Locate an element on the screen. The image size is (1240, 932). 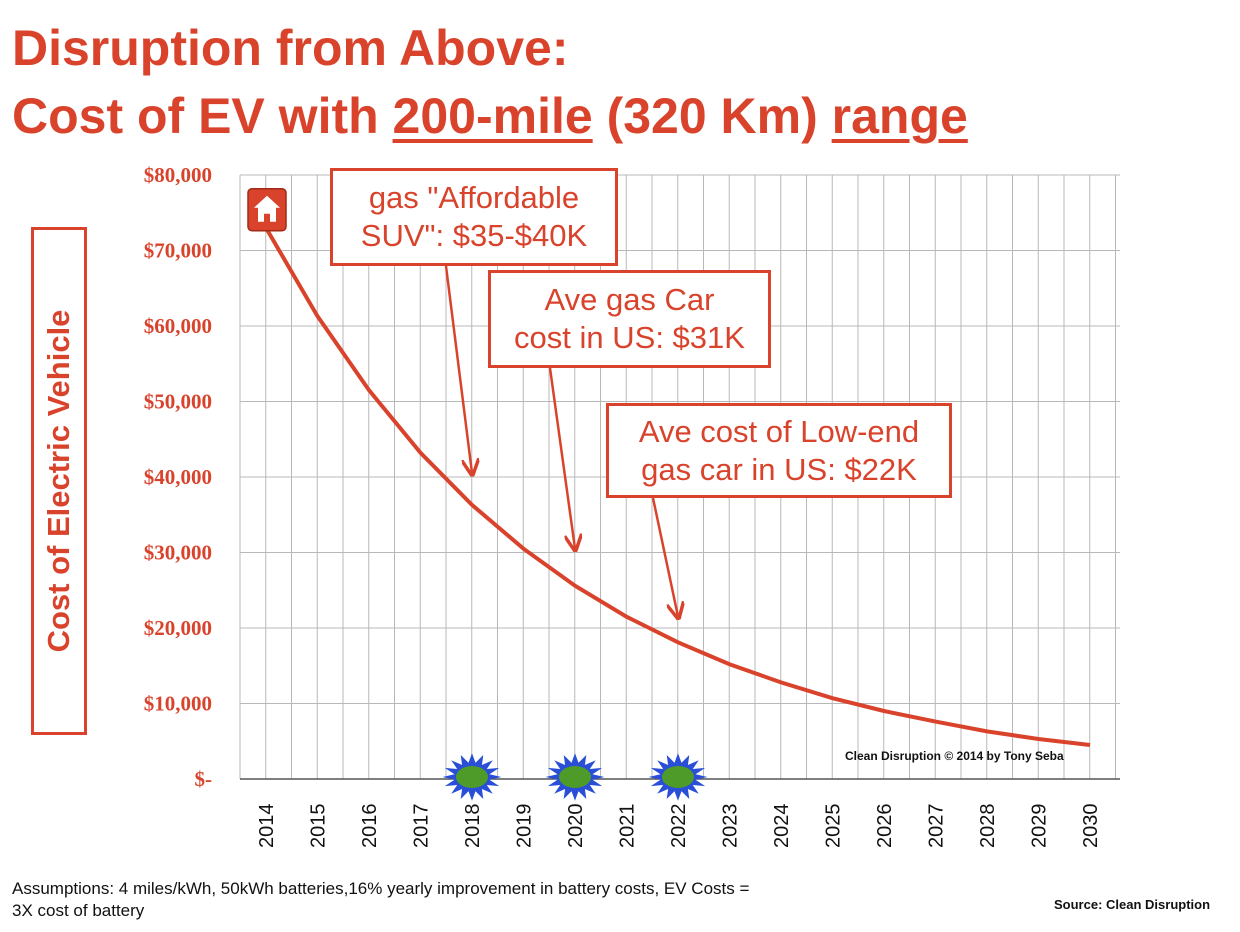
y-tick-label: $30,000 is located at coordinates (178, 553).